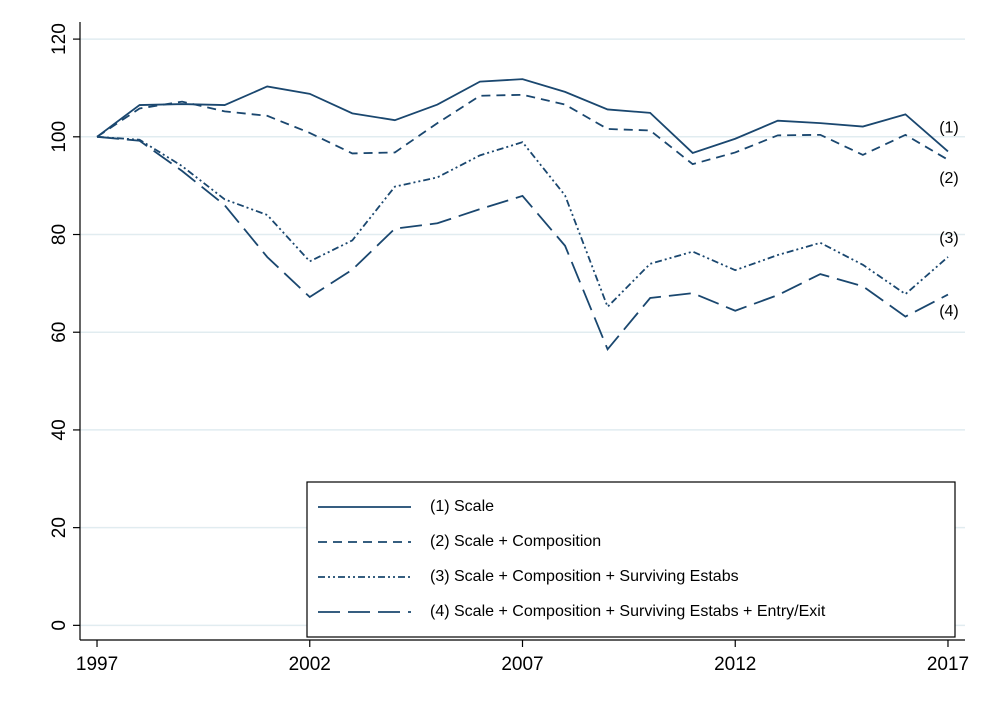 This screenshot has height=718, width=981. Describe the element at coordinates (97, 664) in the screenshot. I see `x-tick-label: 1997` at that location.